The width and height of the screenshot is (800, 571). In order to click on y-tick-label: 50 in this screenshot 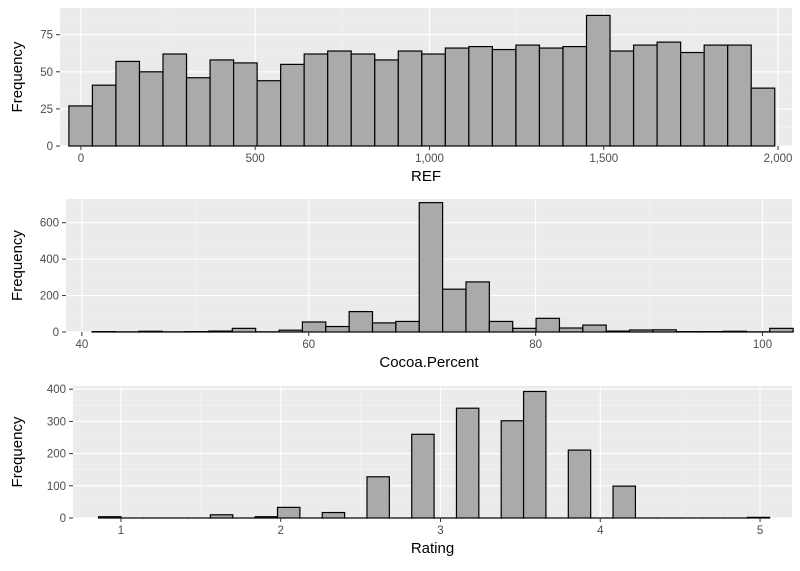, I will do `click(46, 73)`.